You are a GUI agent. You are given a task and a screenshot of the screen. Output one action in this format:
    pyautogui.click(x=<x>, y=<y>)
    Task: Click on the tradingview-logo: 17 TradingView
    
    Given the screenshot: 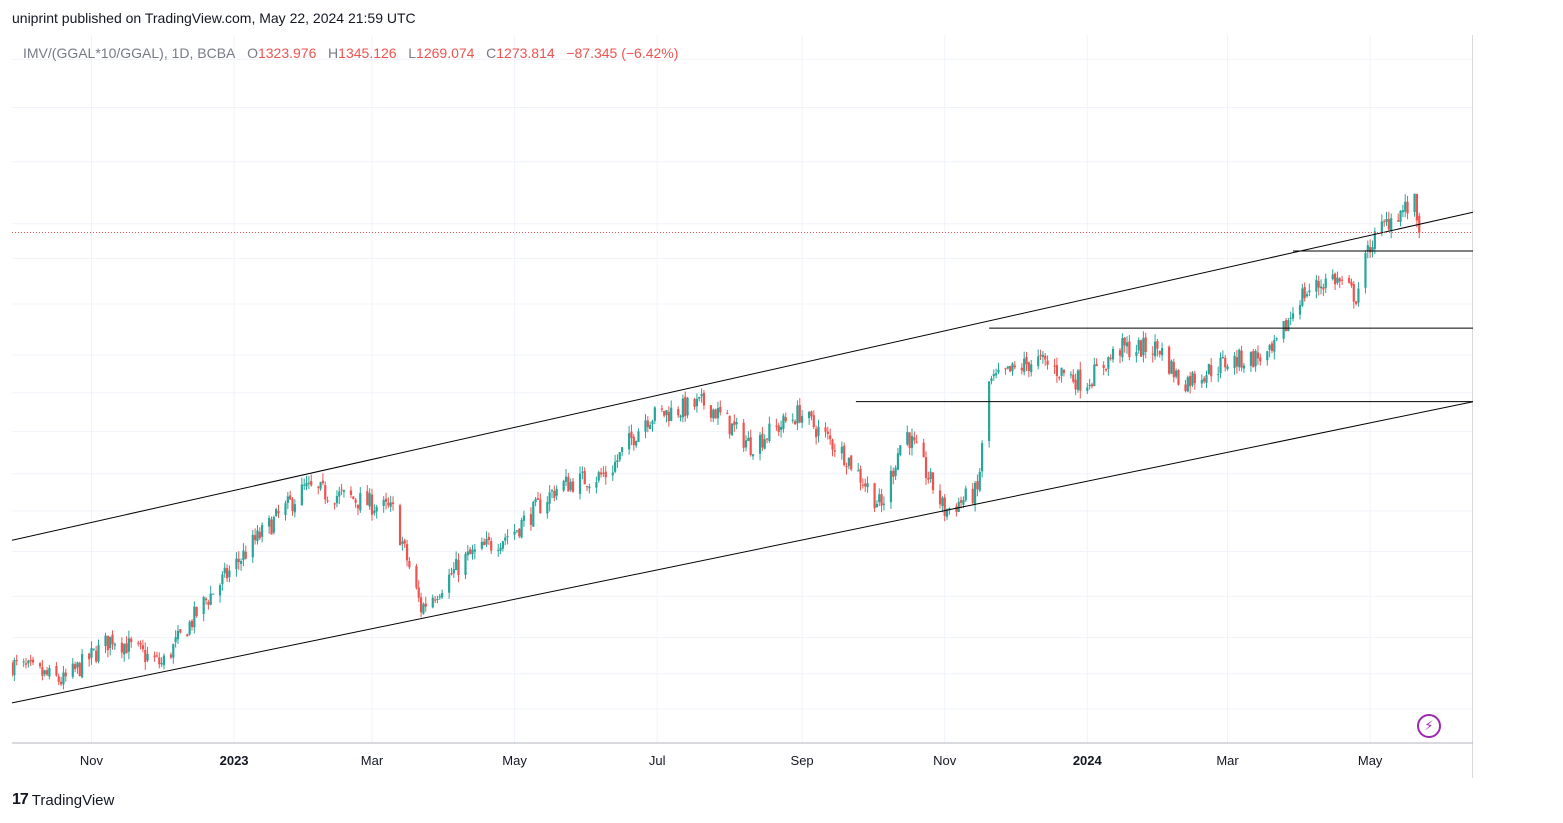 What is the action you would take?
    pyautogui.click(x=63, y=800)
    